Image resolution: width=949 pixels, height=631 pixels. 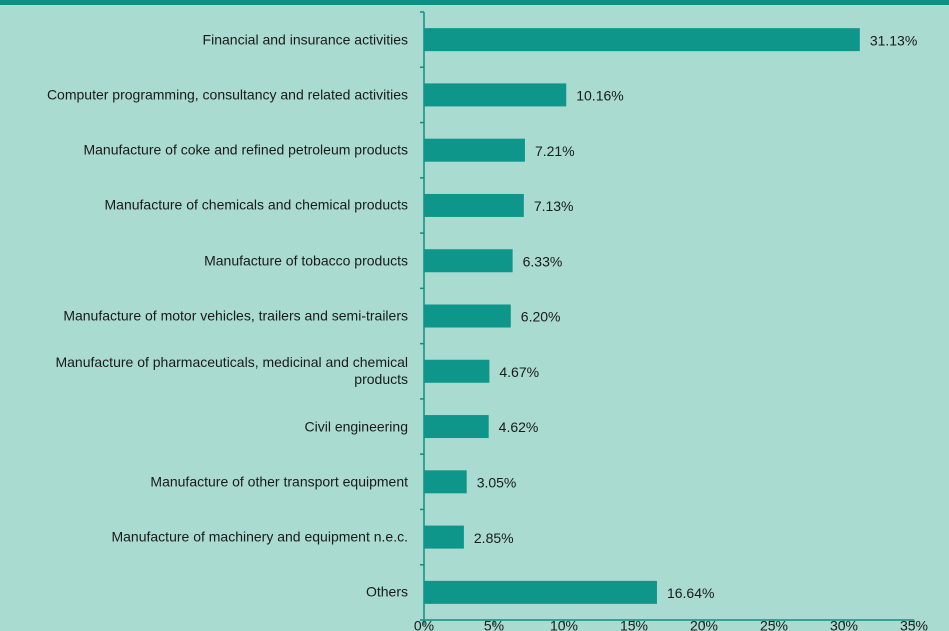 I want to click on category-label: Civil engineering, so click(x=356, y=426).